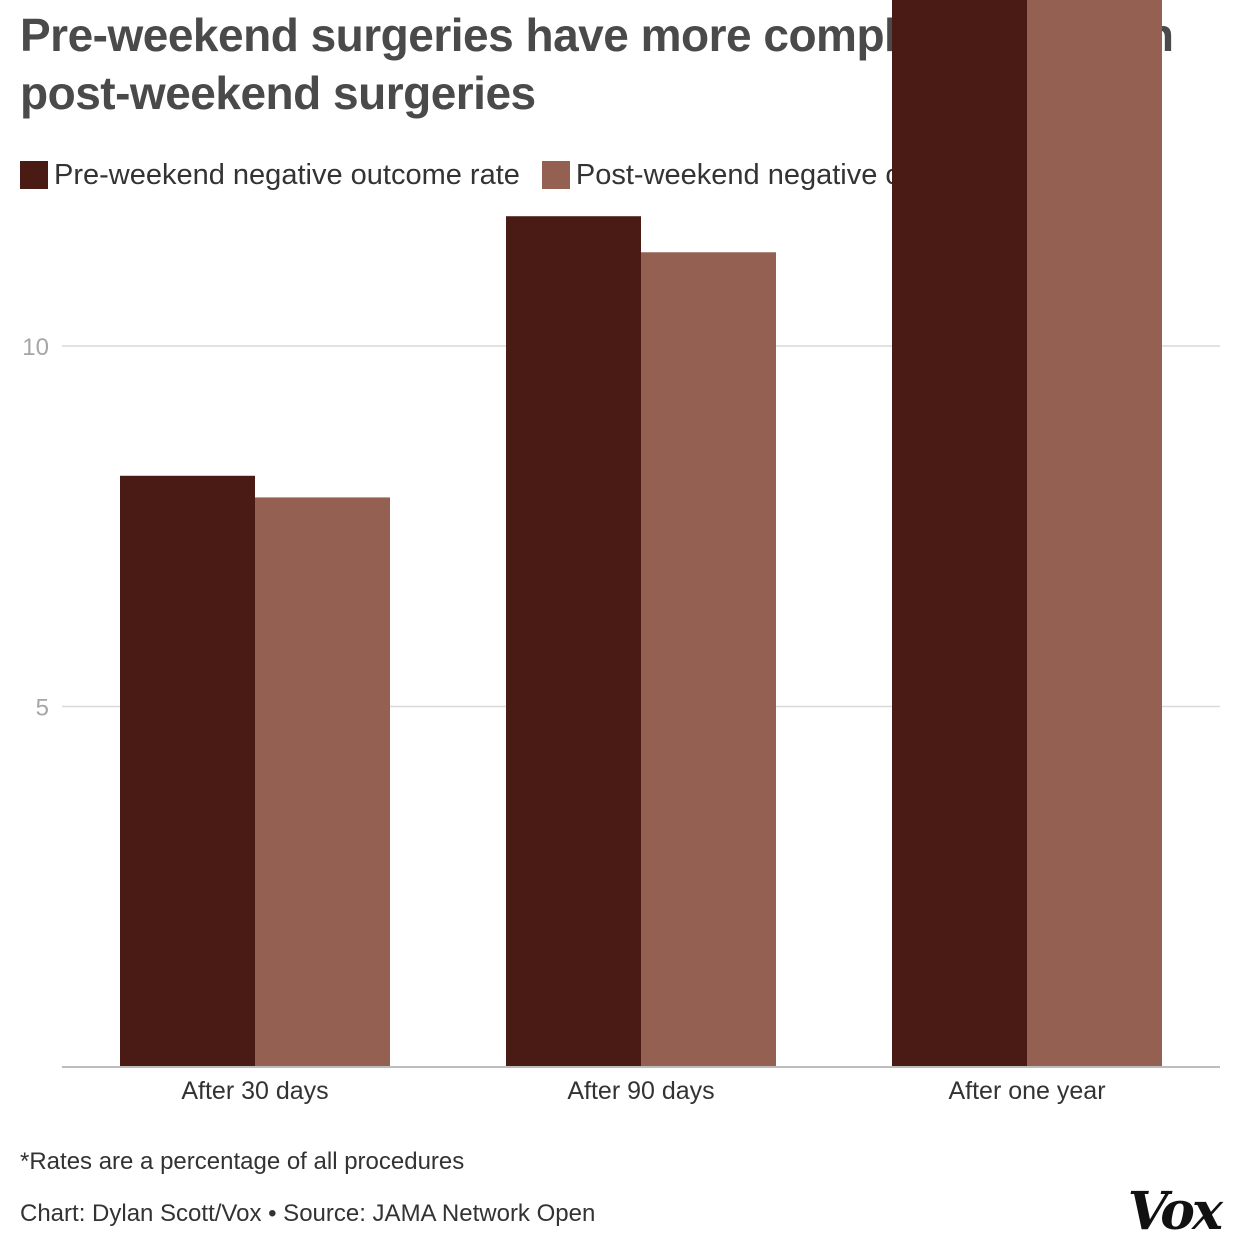 The width and height of the screenshot is (1240, 1242). What do you see at coordinates (555, 175) in the screenshot?
I see `legend-swatch-post-weekend` at bounding box center [555, 175].